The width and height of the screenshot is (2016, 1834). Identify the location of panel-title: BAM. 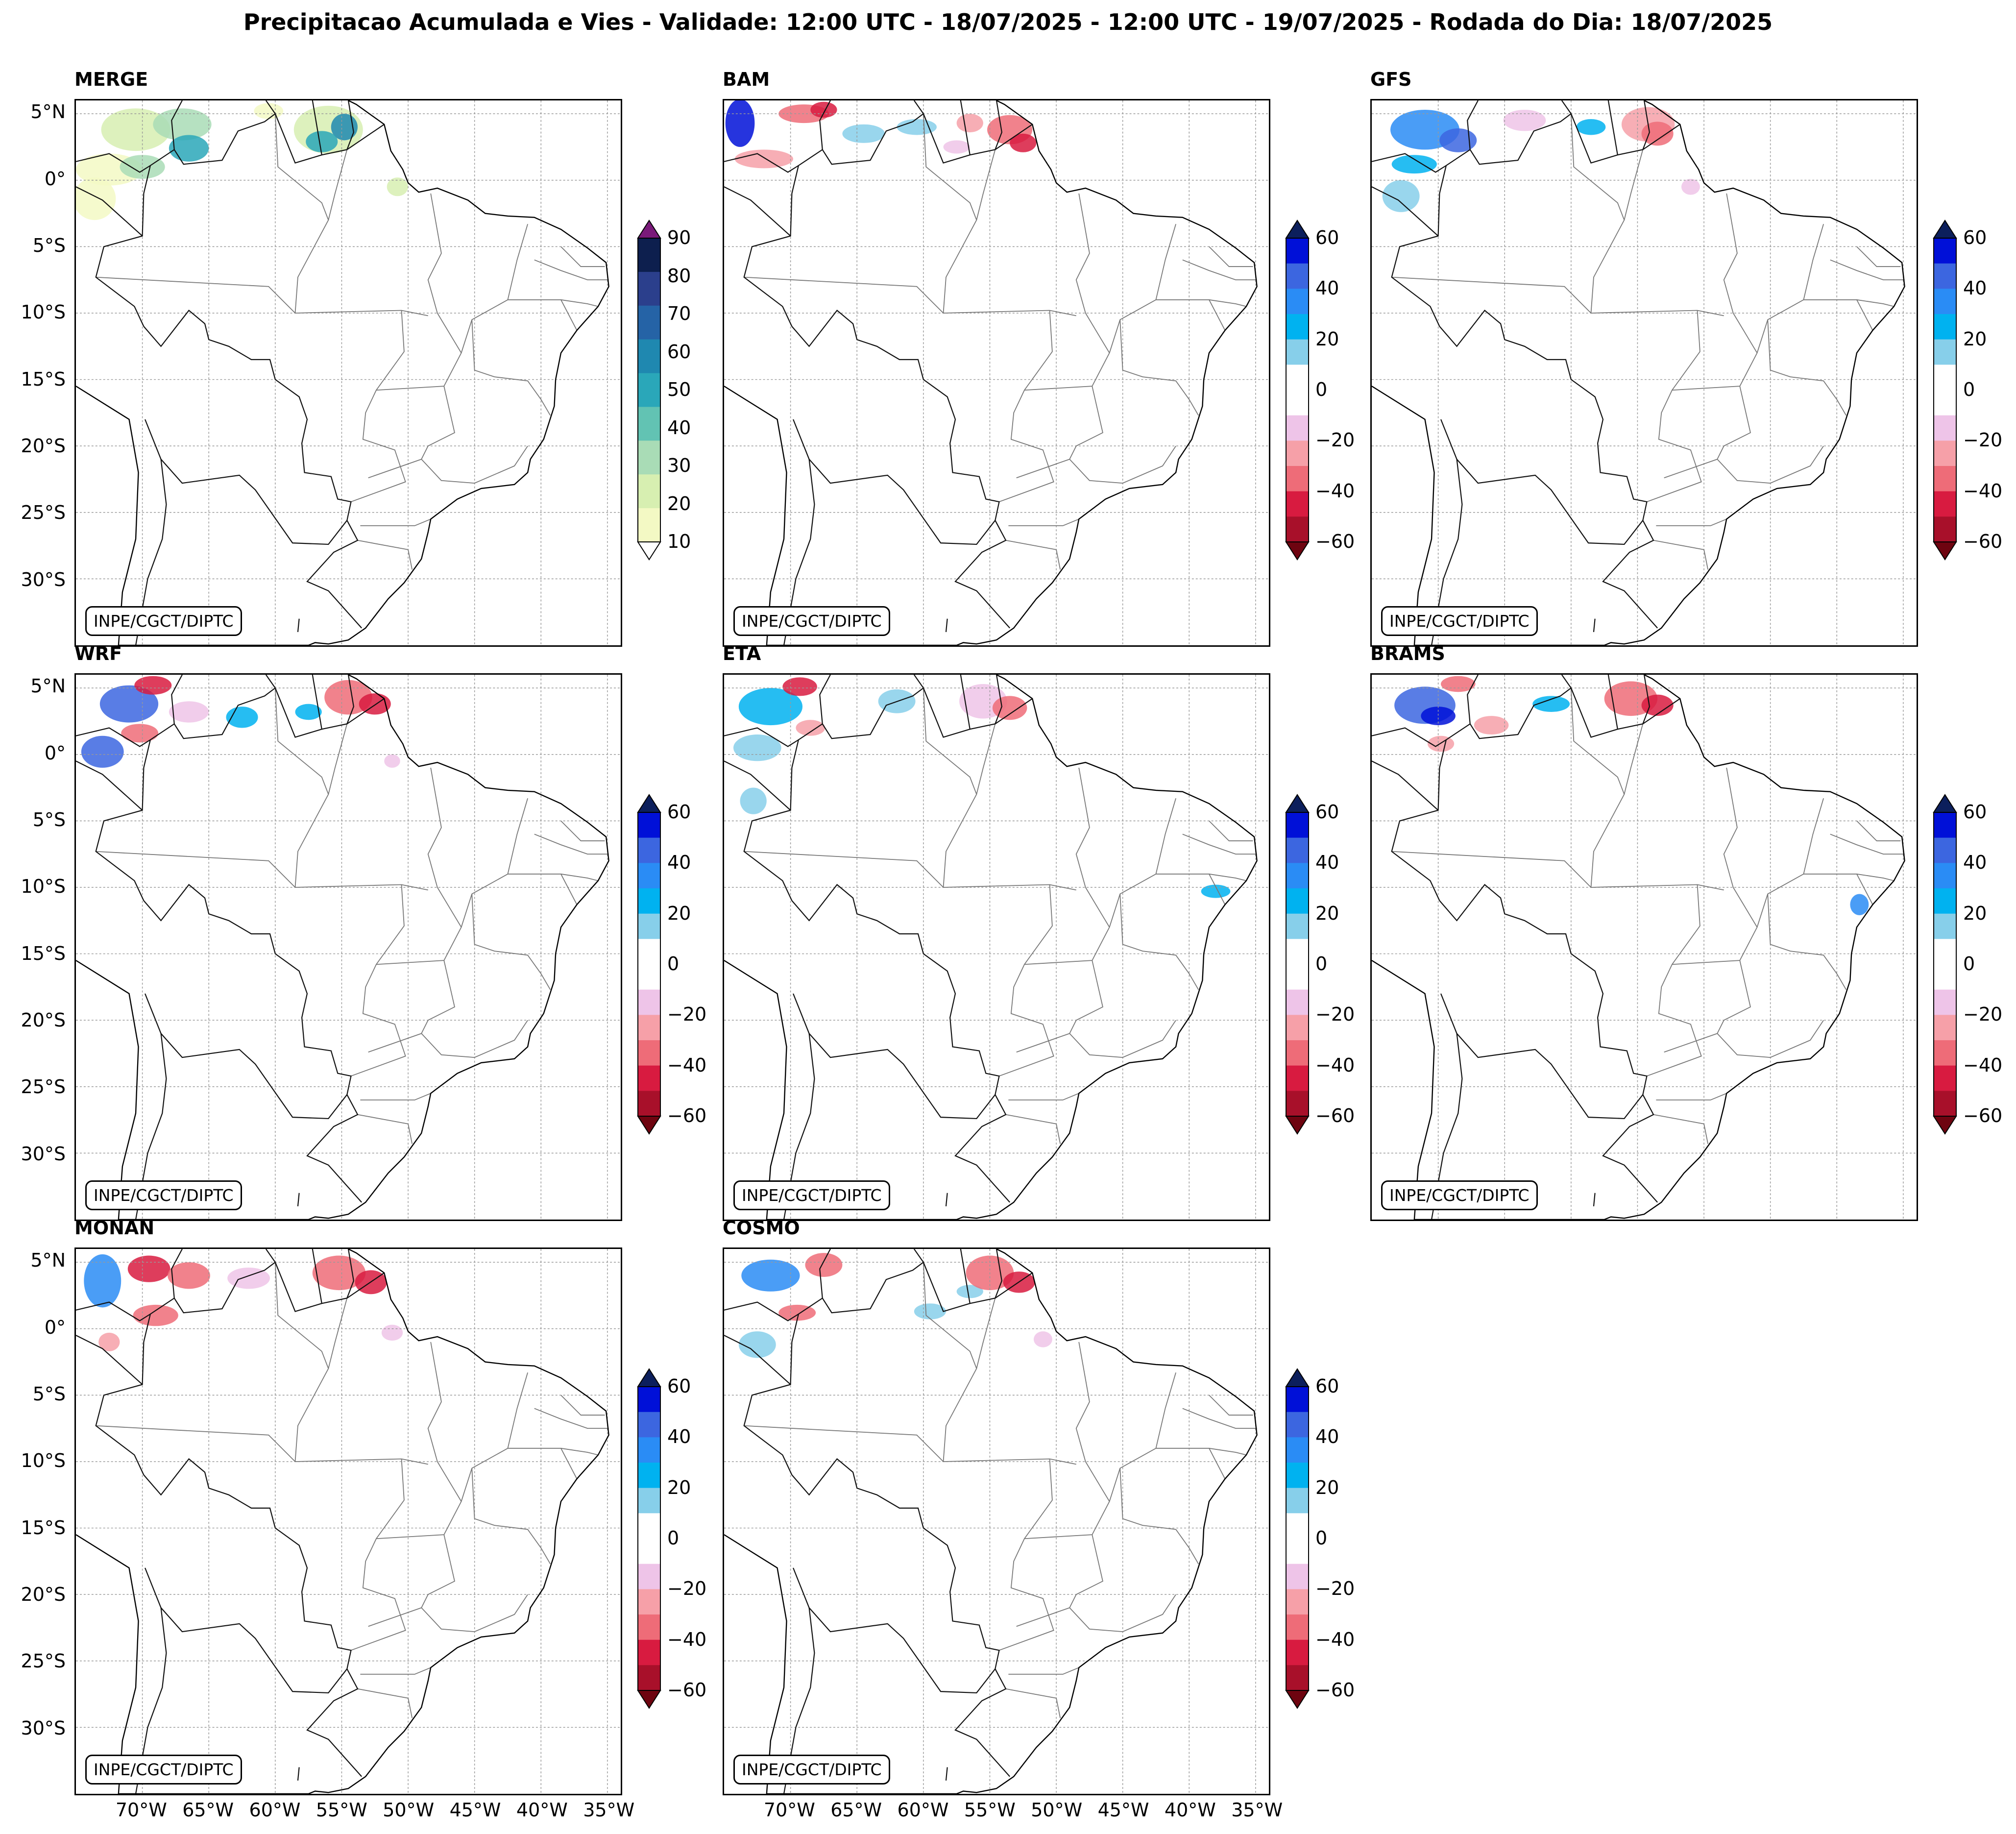
(746, 80).